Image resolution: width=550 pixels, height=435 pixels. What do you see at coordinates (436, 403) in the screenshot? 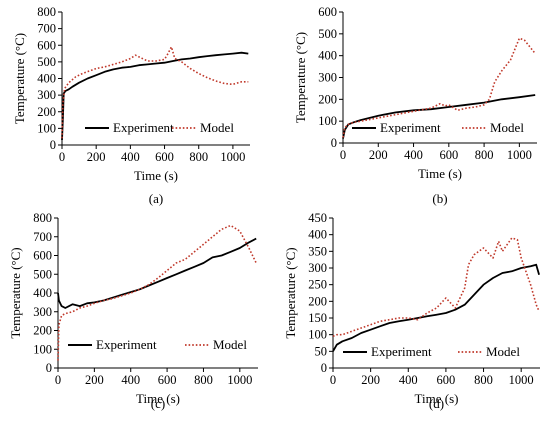
I see `panel-label: (d)` at bounding box center [436, 403].